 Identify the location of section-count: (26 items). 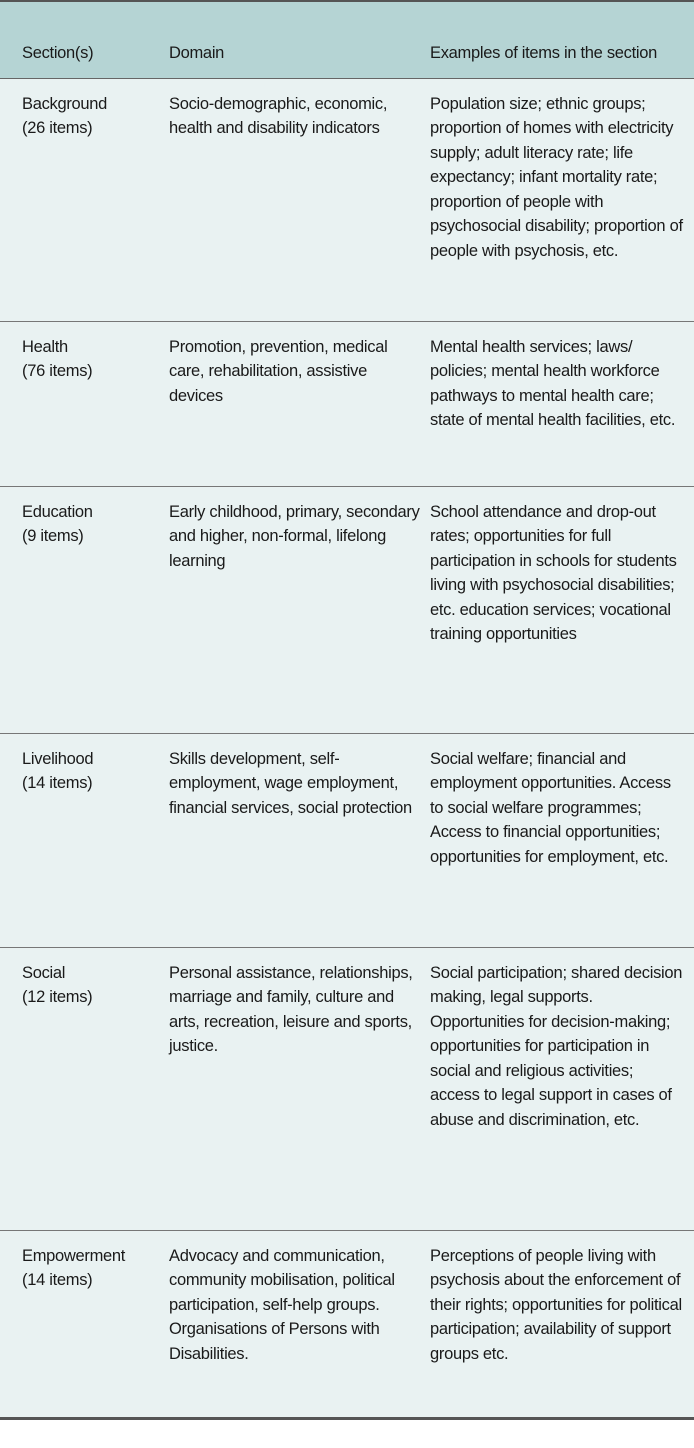
(57, 128).